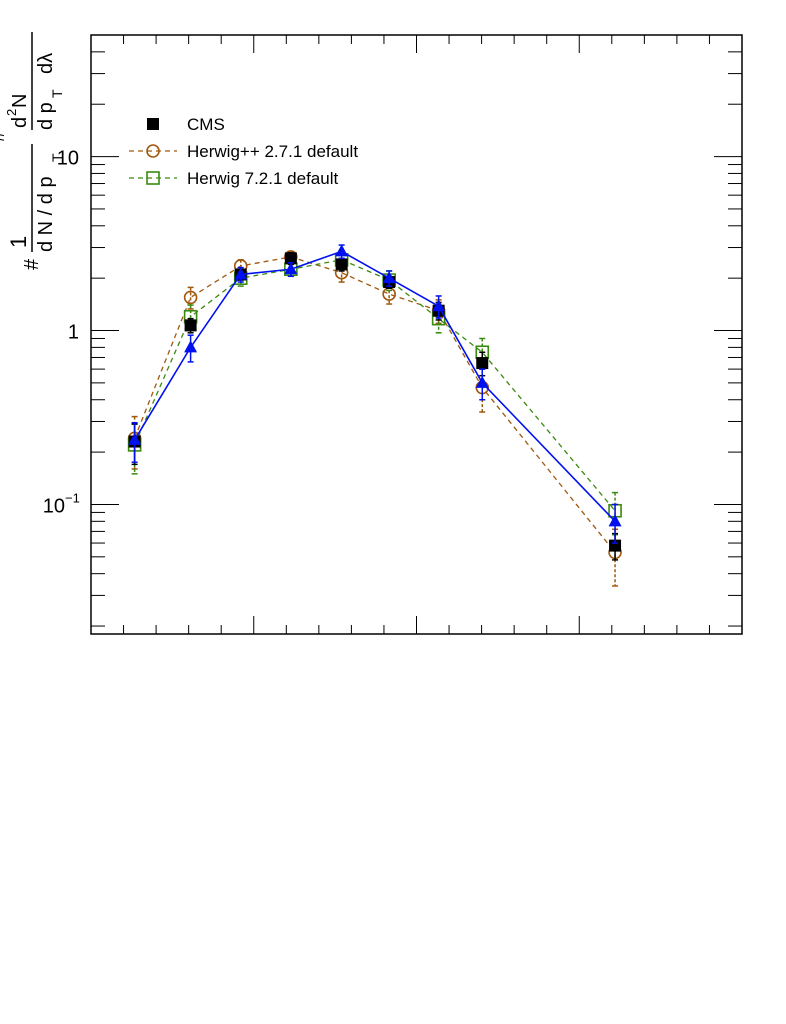 This screenshot has width=786, height=1024. What do you see at coordinates (18, 242) in the screenshot?
I see `ylabel-fraction-numerator: 1` at bounding box center [18, 242].